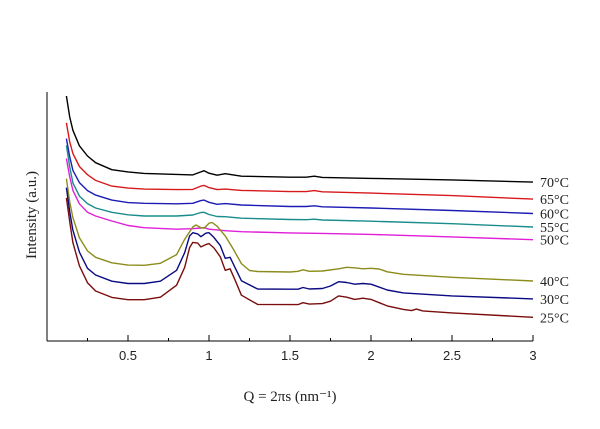 The image size is (600, 429). I want to click on series-label-7: 25°C, so click(554, 318).